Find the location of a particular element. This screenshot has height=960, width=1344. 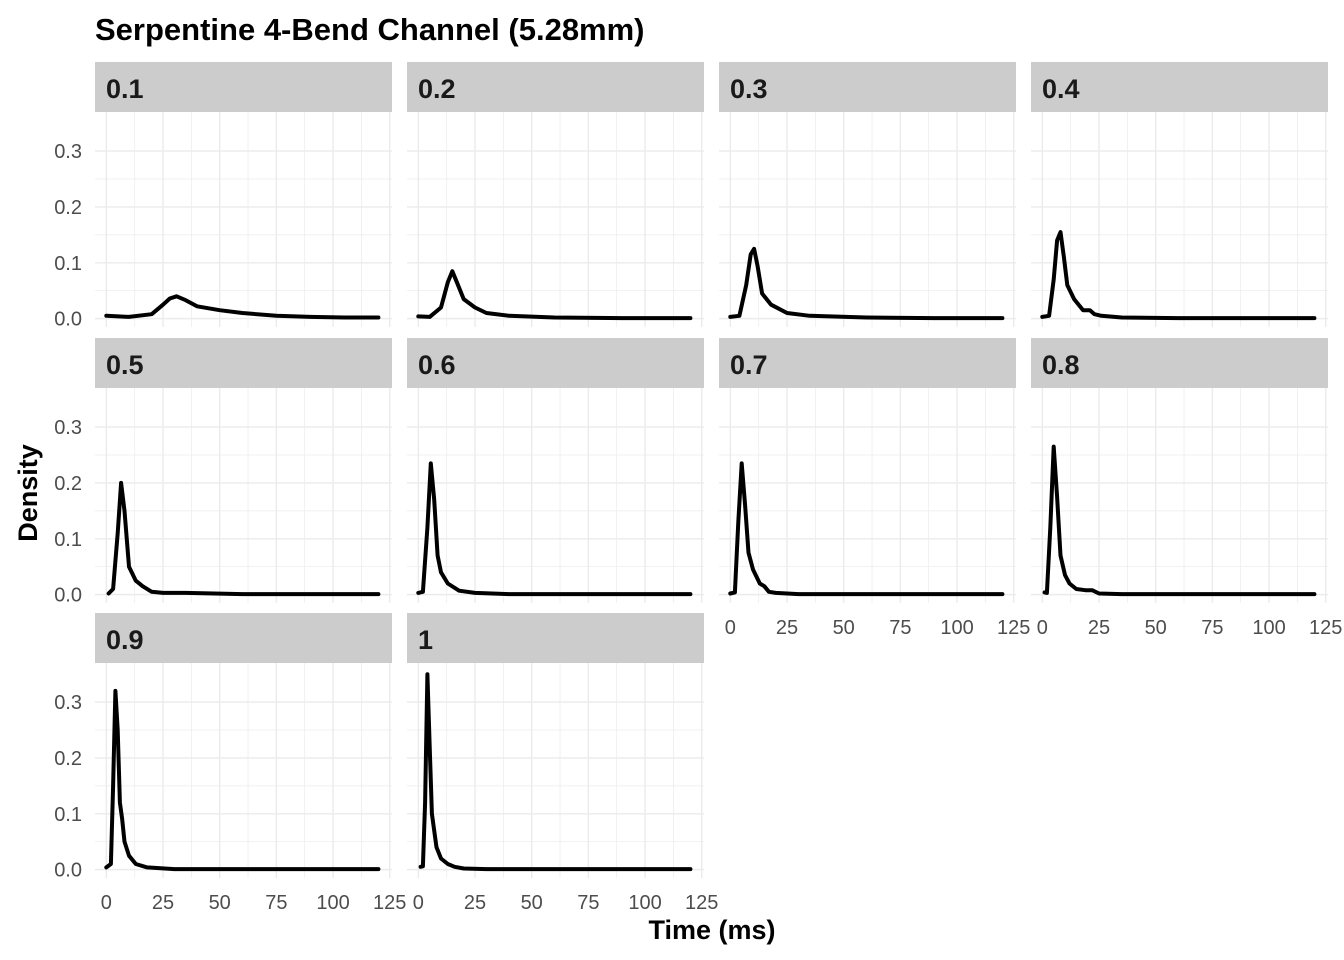

facet-strip-label: 0.7 is located at coordinates (749, 365).